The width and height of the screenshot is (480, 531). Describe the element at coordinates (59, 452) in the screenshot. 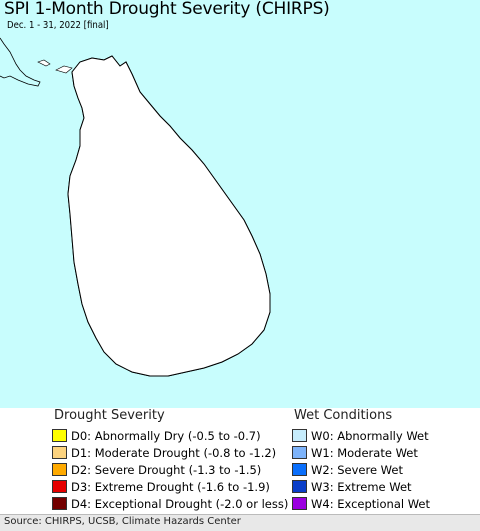

I see `d1-swatch` at that location.